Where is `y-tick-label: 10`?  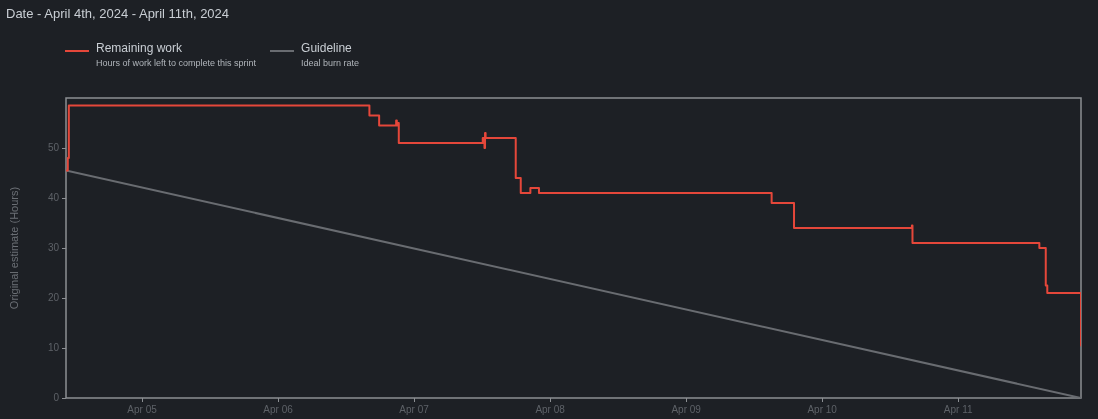
y-tick-label: 10 is located at coordinates (53, 347).